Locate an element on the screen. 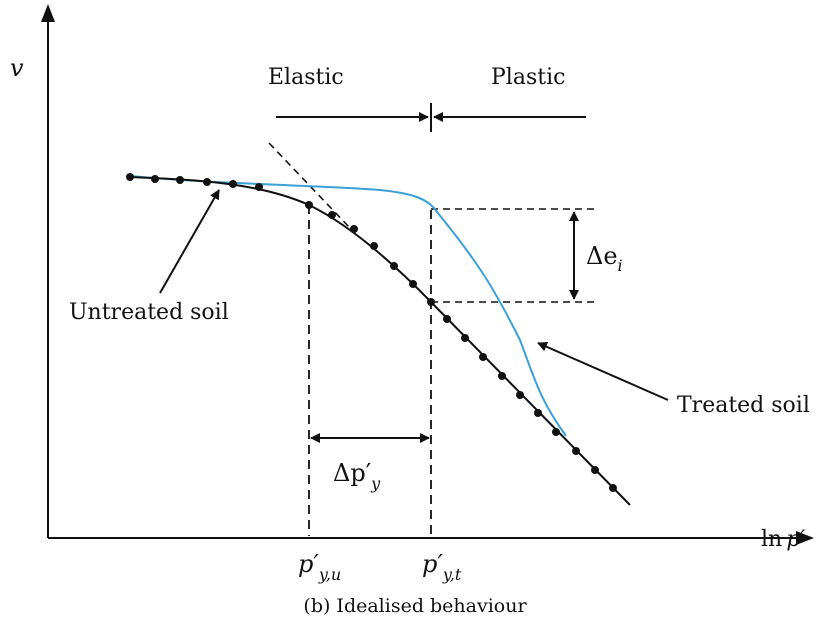 This screenshot has width=831, height=627. delta-p-label: Δp′y is located at coordinates (357, 476).